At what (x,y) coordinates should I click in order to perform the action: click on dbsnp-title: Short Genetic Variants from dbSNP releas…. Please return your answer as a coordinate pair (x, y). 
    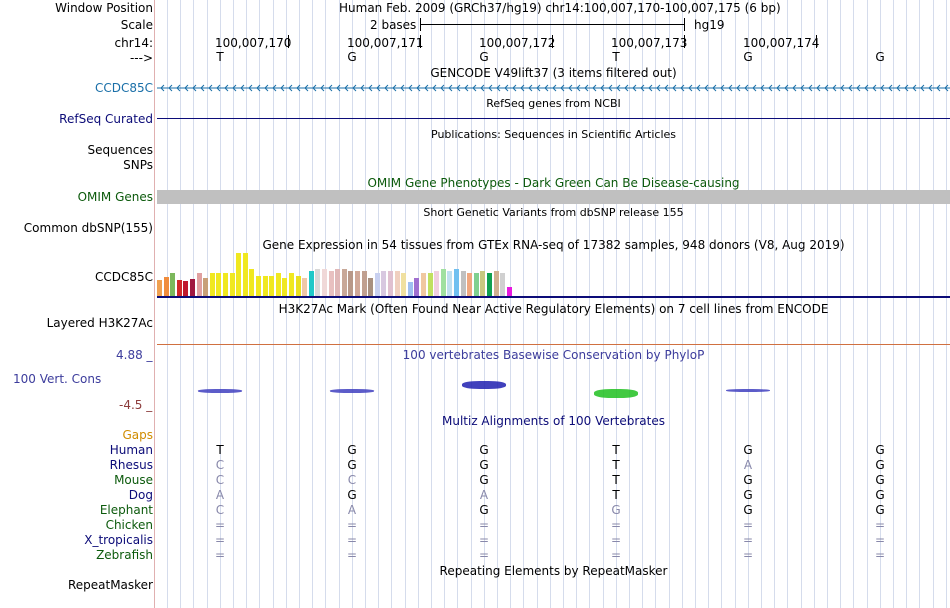
    Looking at the image, I should click on (553, 212).